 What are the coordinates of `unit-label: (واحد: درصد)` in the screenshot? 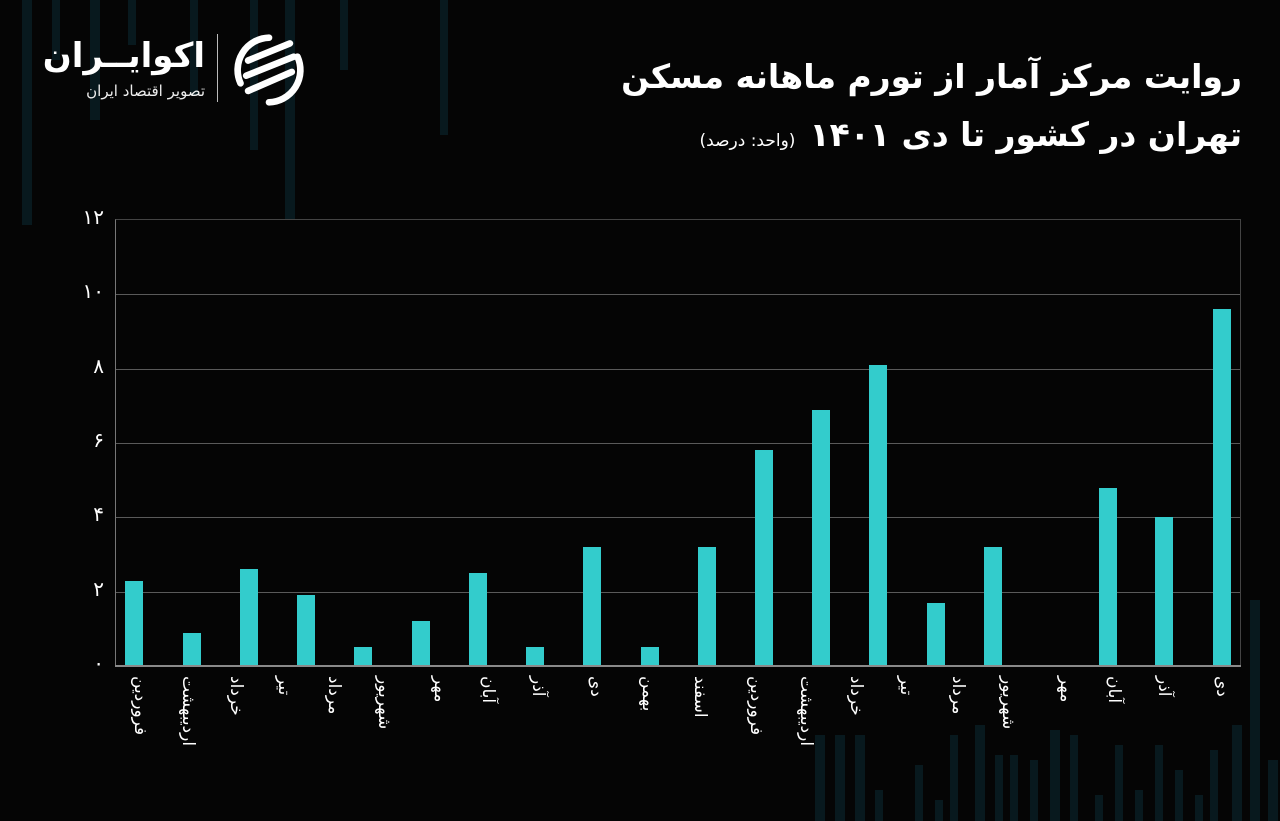 It's located at (747, 141).